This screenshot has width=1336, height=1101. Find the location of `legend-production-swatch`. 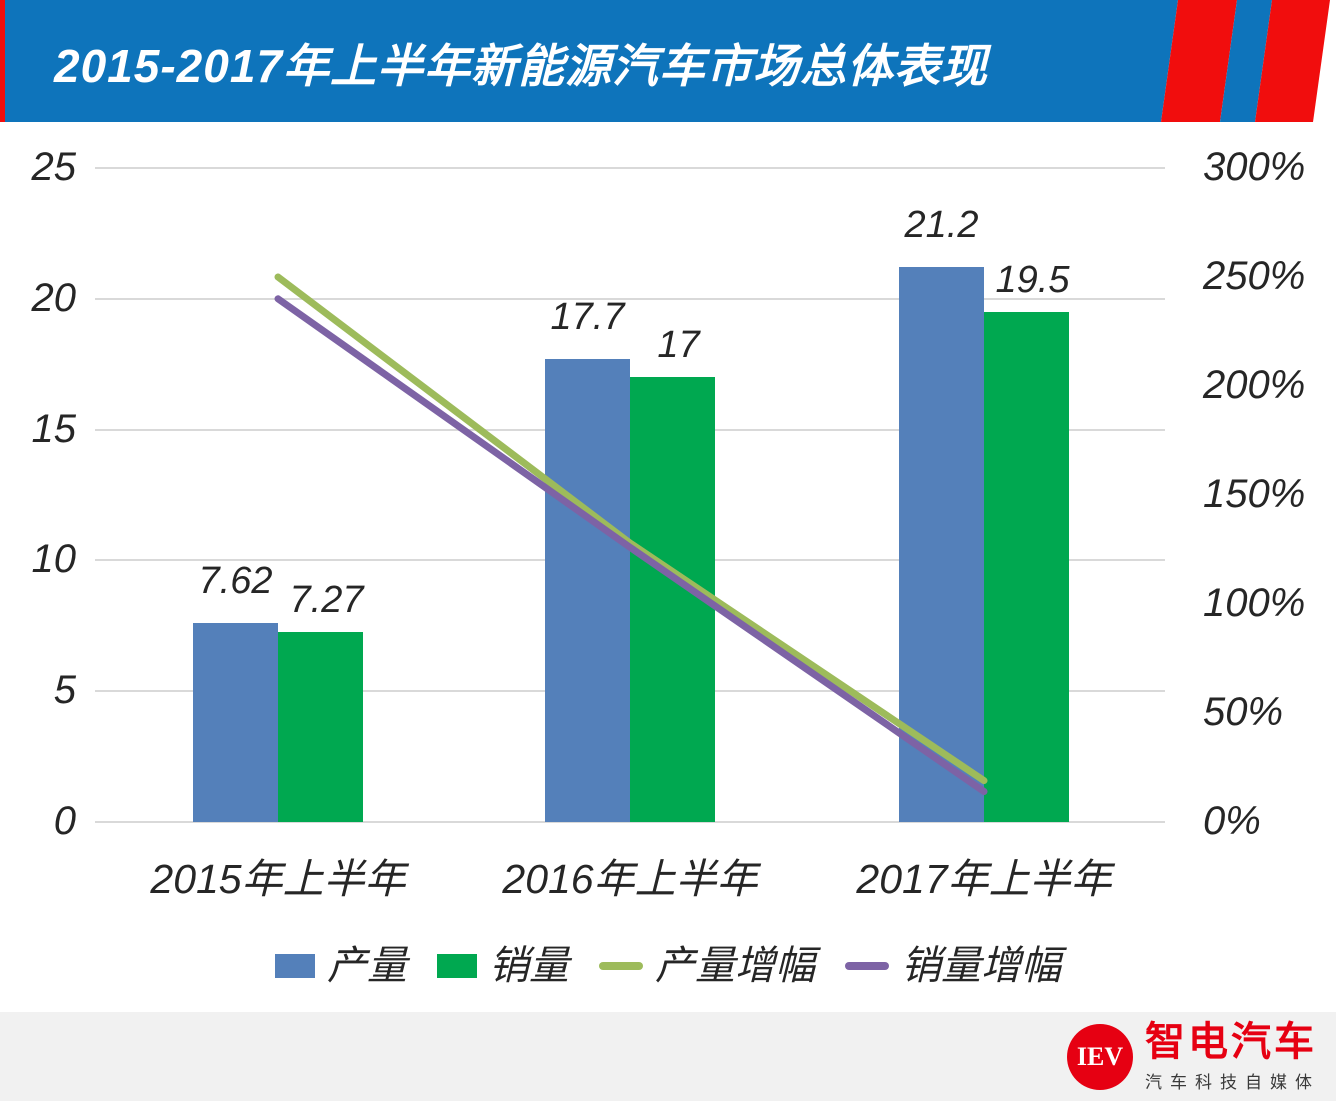

legend-production-swatch is located at coordinates (295, 966).